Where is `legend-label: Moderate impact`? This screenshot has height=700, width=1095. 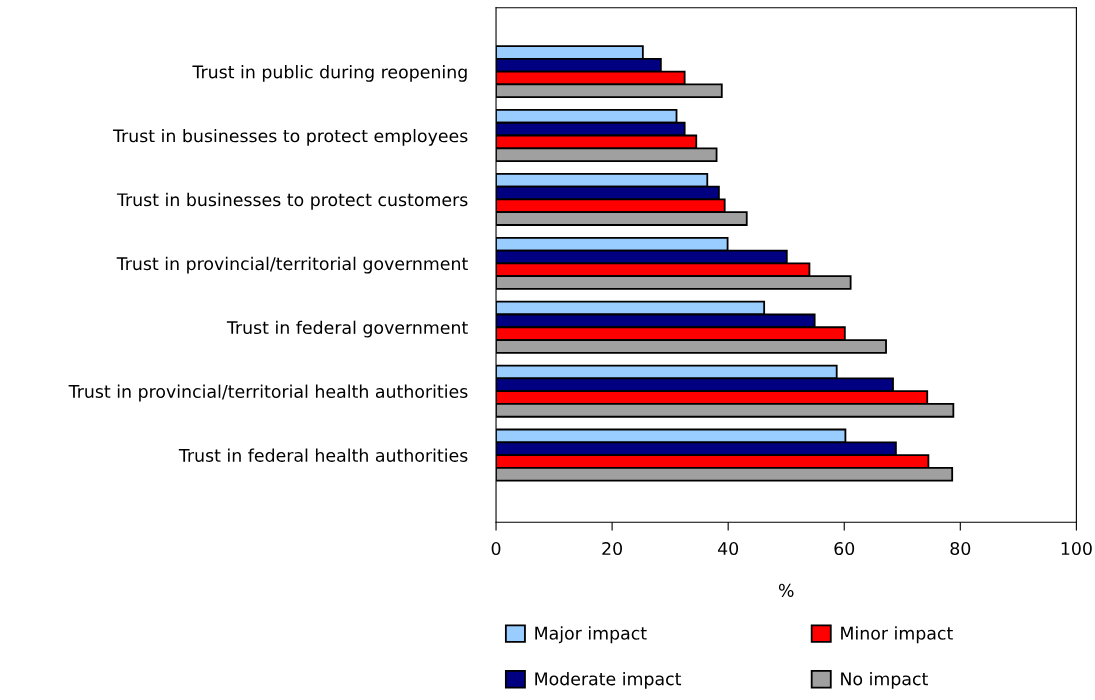 legend-label: Moderate impact is located at coordinates (608, 680).